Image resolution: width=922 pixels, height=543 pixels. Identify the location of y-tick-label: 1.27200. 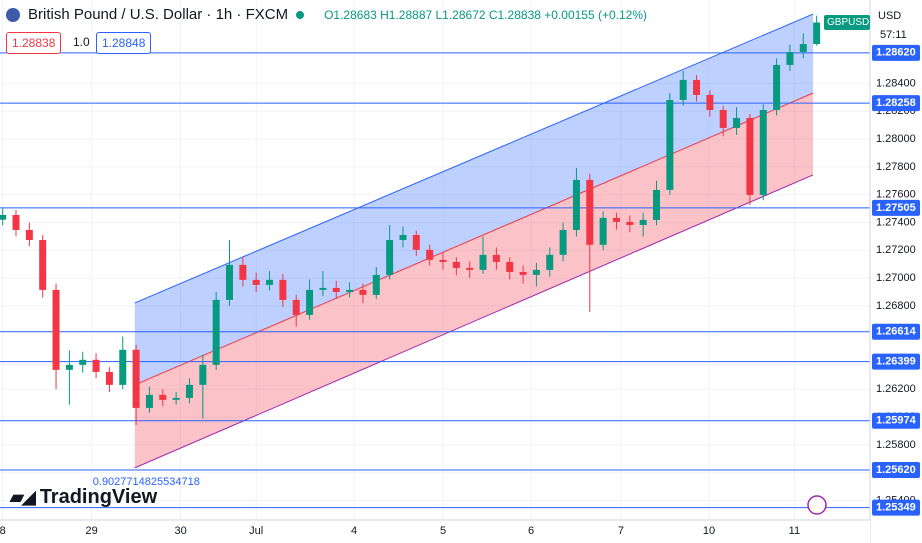
(896, 250).